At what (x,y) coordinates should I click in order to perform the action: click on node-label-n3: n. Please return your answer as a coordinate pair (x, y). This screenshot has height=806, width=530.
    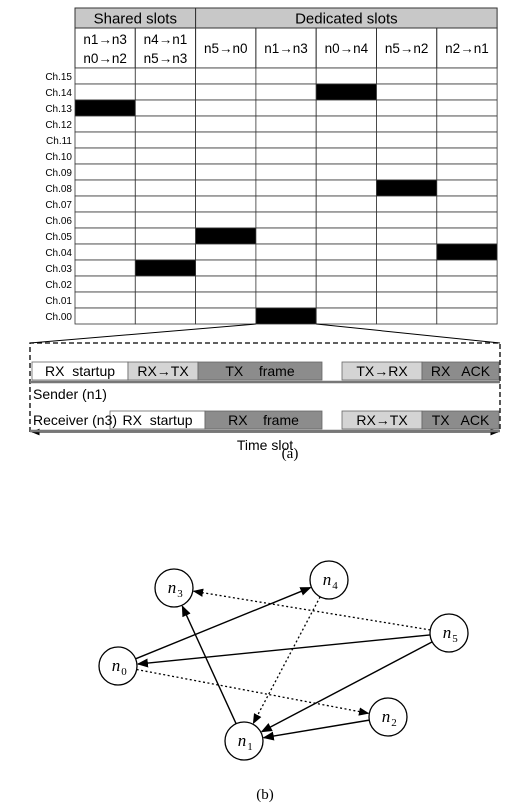
    Looking at the image, I should click on (172, 587).